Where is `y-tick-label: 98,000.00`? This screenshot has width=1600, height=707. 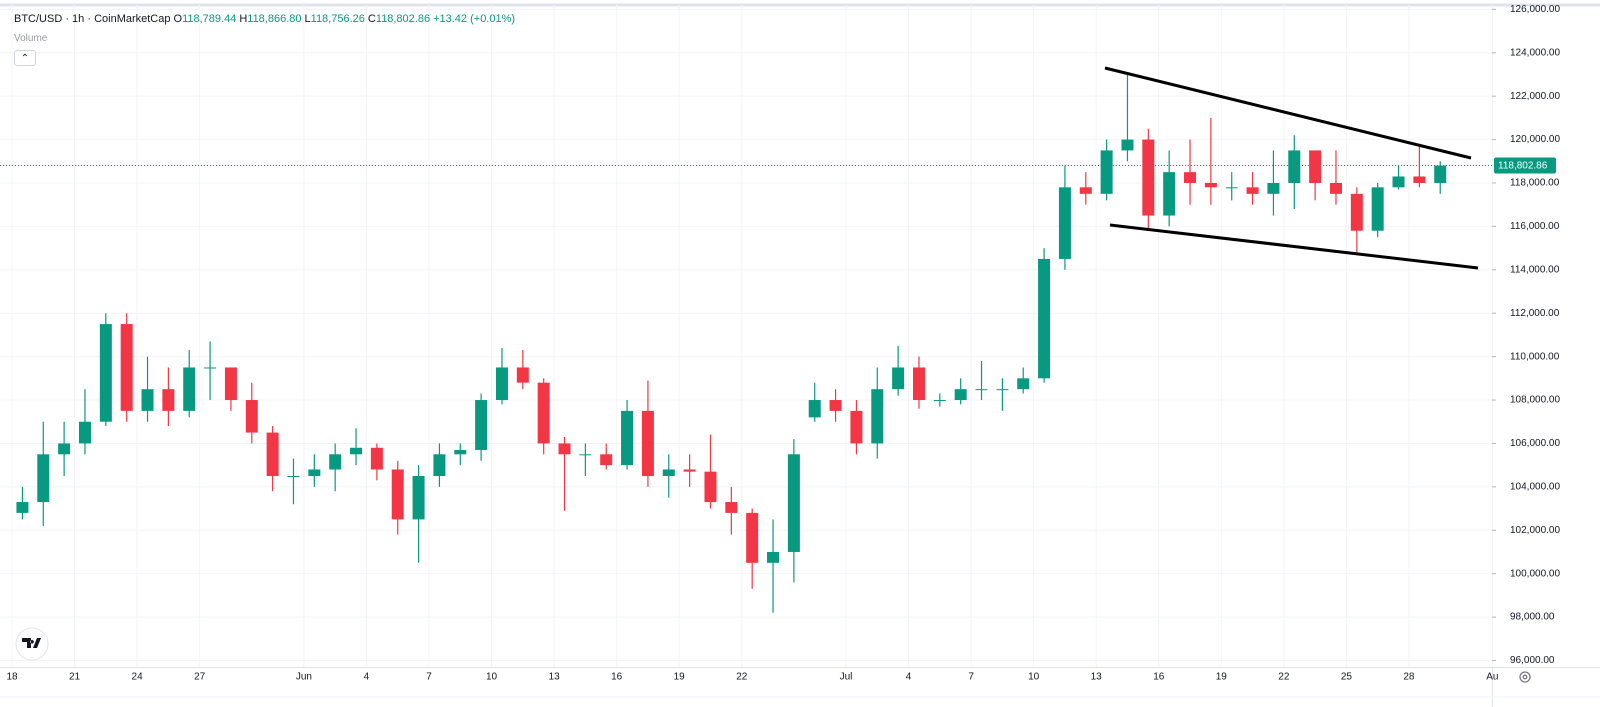 y-tick-label: 98,000.00 is located at coordinates (1532, 617).